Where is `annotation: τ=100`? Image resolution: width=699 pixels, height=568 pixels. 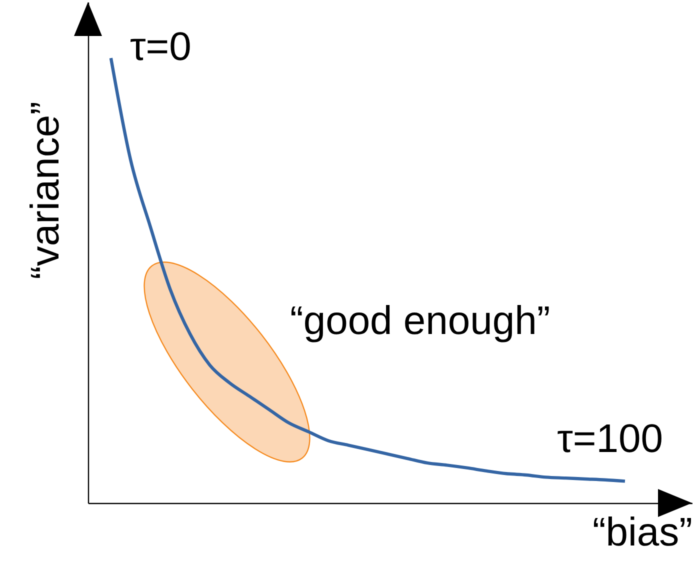 annotation: τ=100 is located at coordinates (610, 439).